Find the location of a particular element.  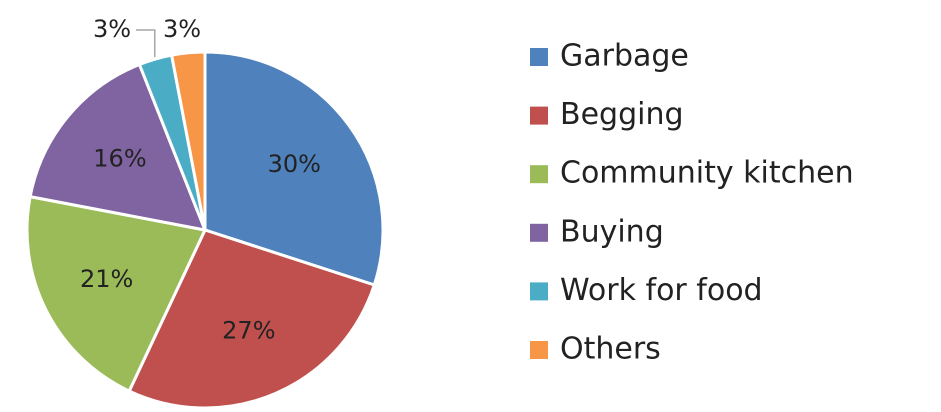

data-label: 21% is located at coordinates (106, 279).